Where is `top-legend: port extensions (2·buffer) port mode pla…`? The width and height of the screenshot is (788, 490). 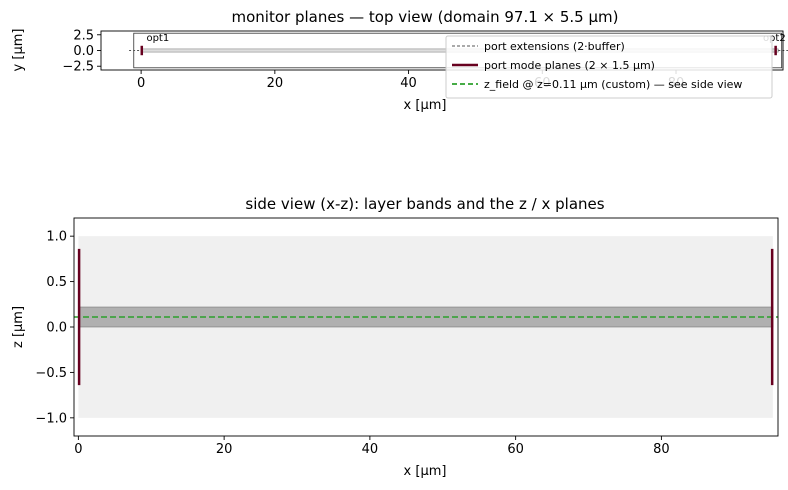 top-legend: port extensions (2·buffer) port mode pla… is located at coordinates (609, 67).